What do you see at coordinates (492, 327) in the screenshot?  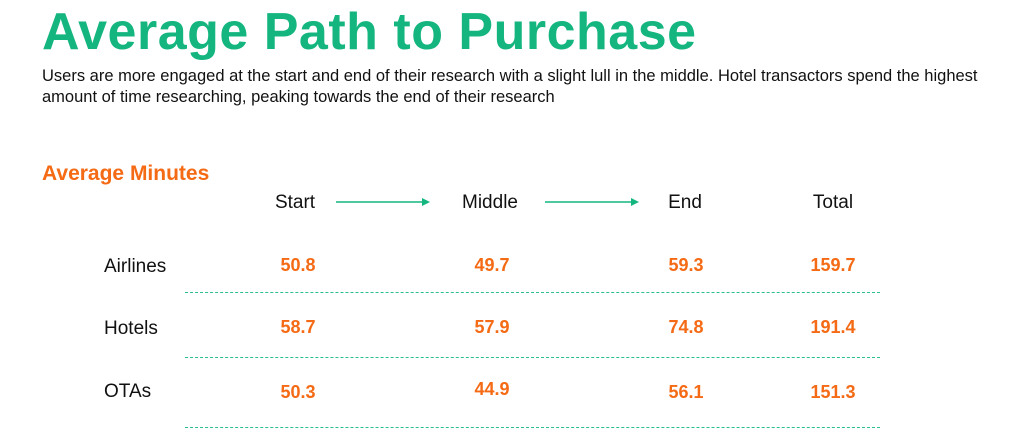 I see `cell-middle: 57.9` at bounding box center [492, 327].